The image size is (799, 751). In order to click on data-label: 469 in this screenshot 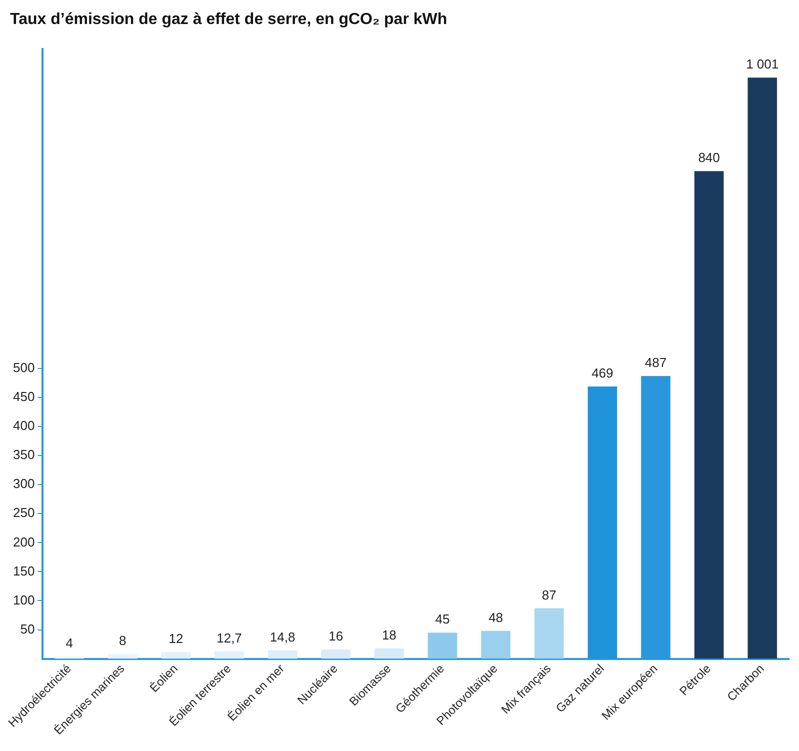, I will do `click(603, 373)`.